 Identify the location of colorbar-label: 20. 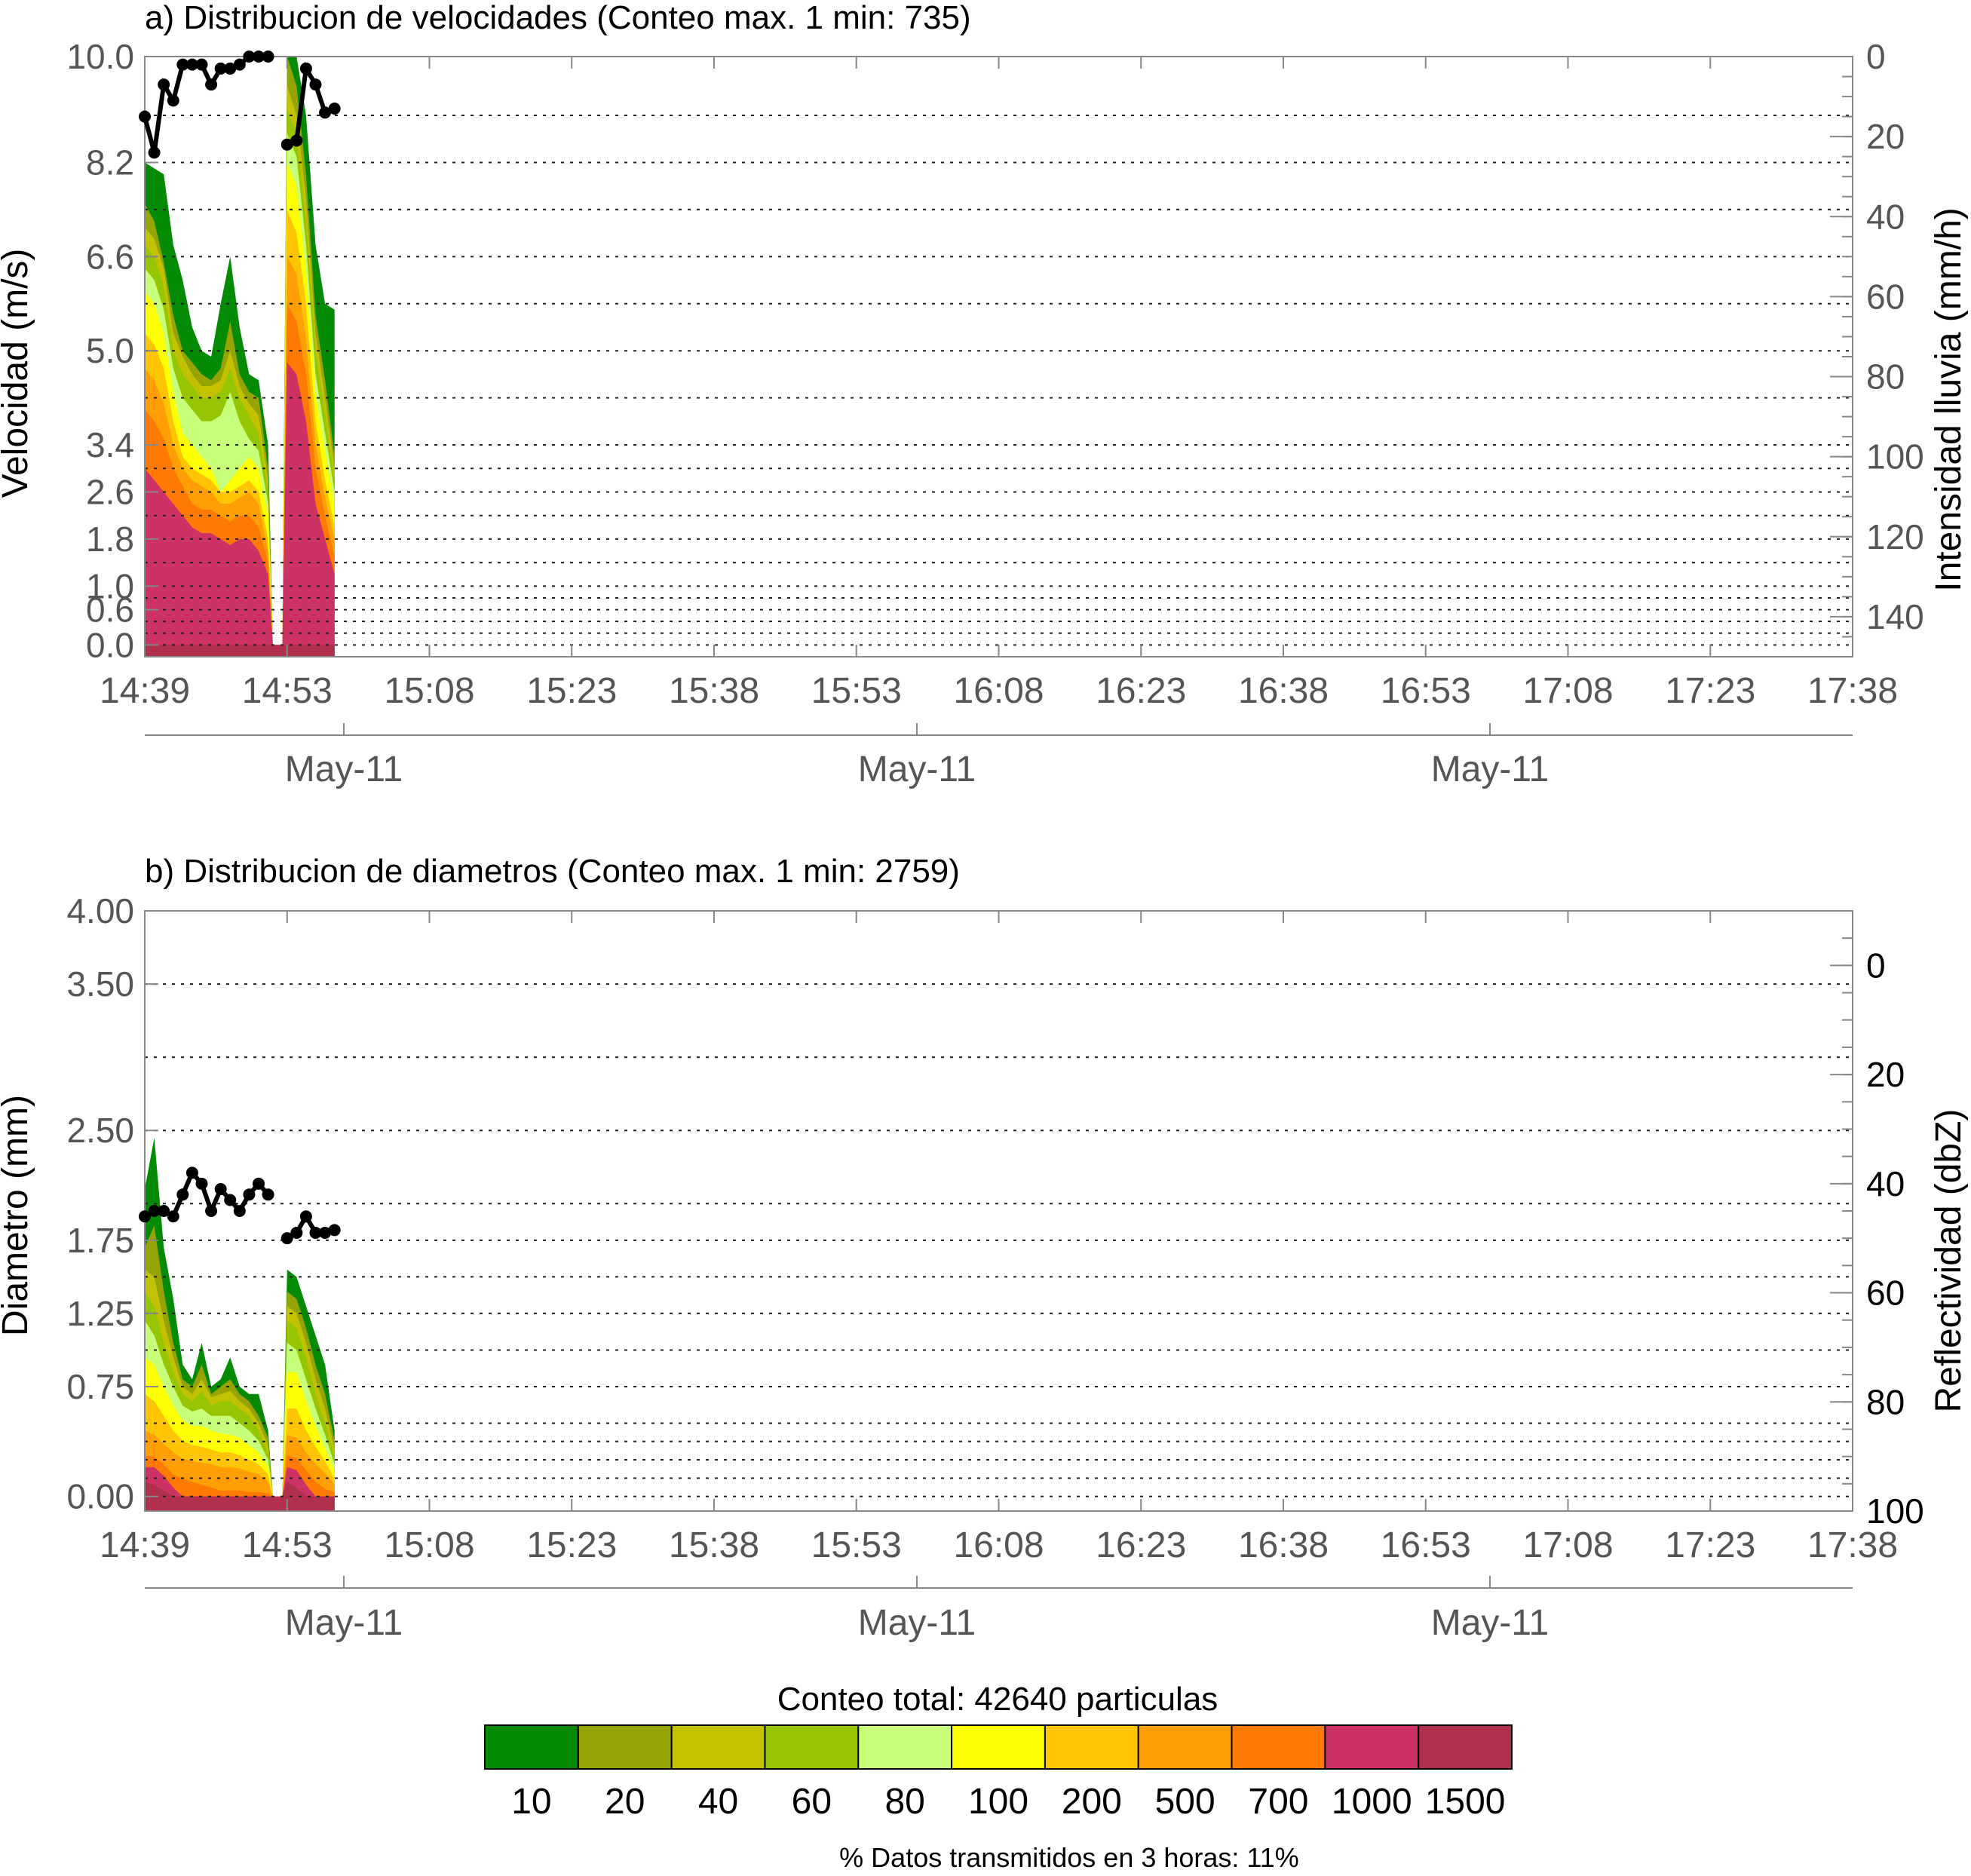
(625, 1802).